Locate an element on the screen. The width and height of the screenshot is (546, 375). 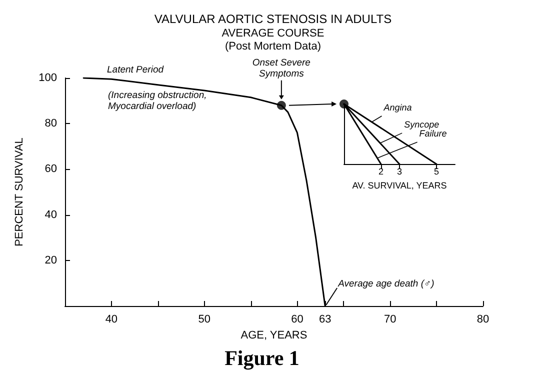
x-axis-title: AV. SURVIVAL, YEARS is located at coordinates (399, 185).